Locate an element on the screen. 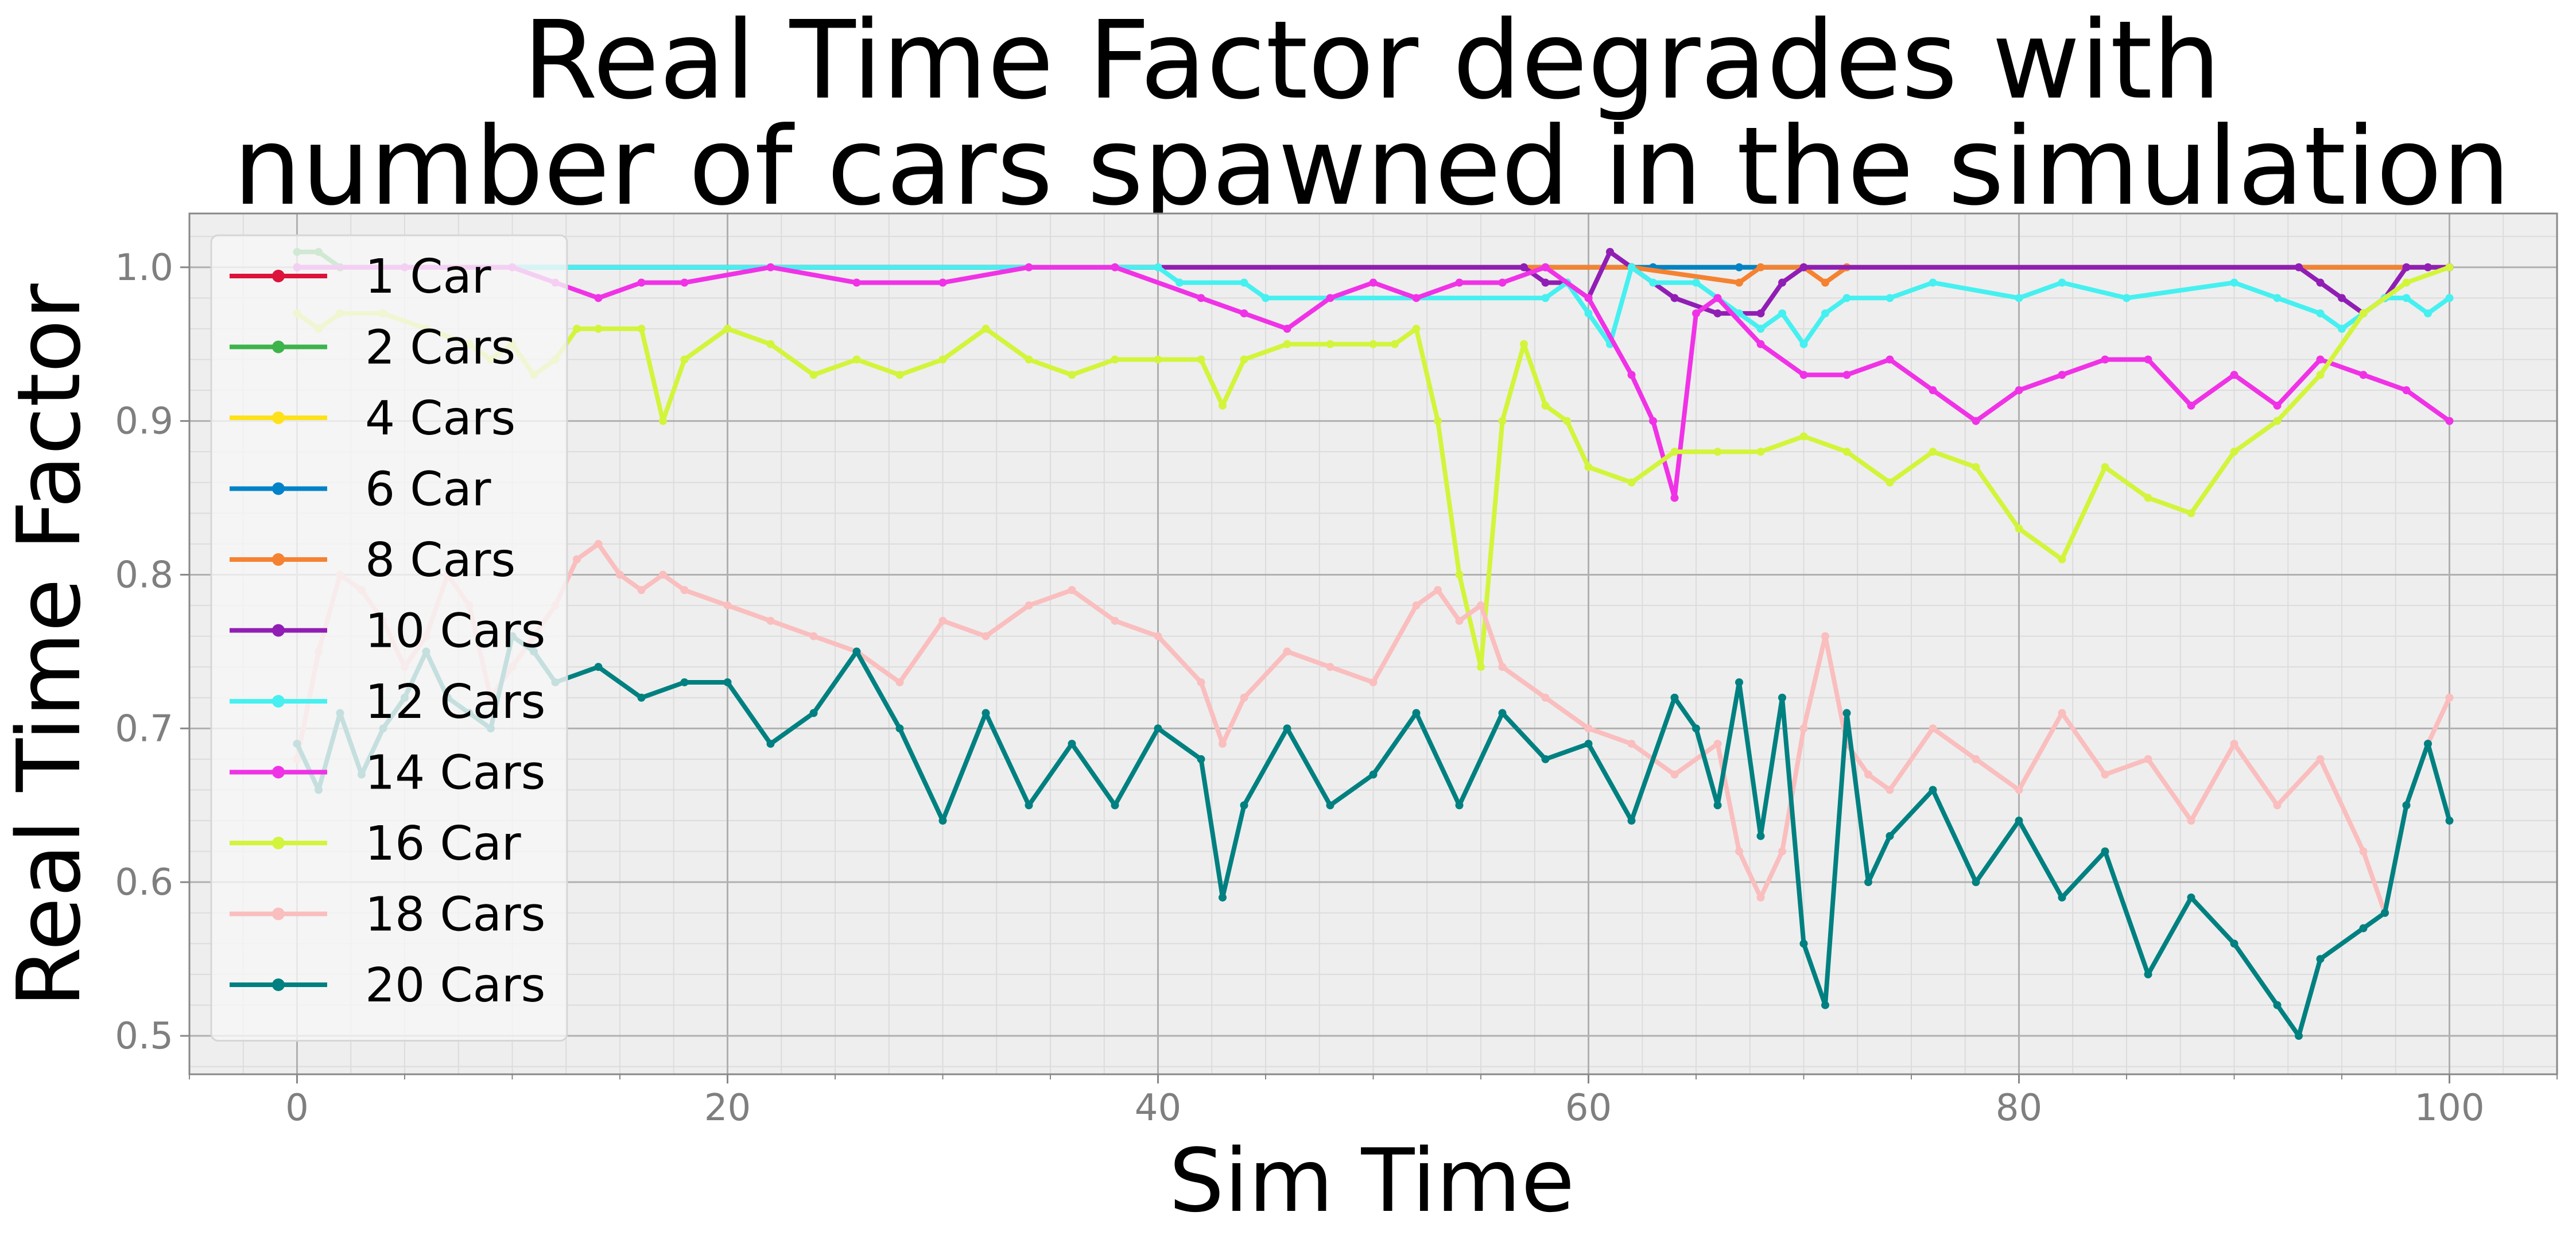 The image size is (2576, 1243). legend-label: 6 Car is located at coordinates (428, 490).